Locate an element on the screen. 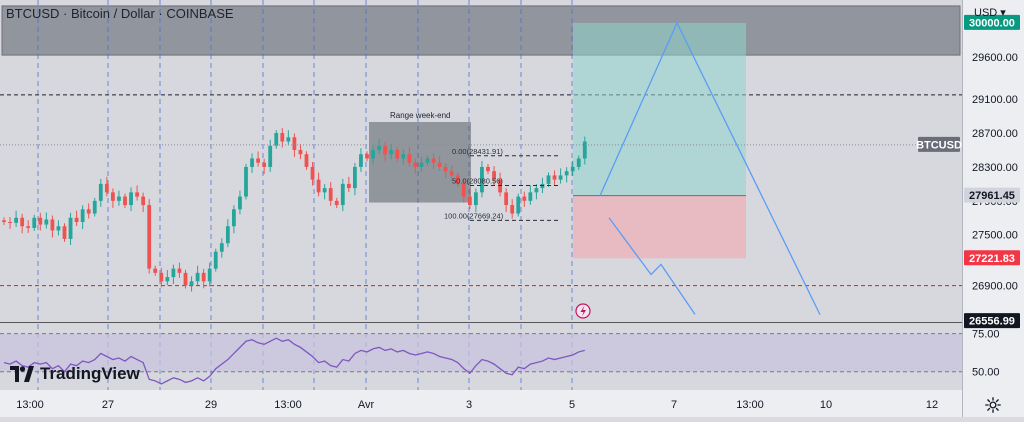  time-tick-label: 5 is located at coordinates (572, 405).